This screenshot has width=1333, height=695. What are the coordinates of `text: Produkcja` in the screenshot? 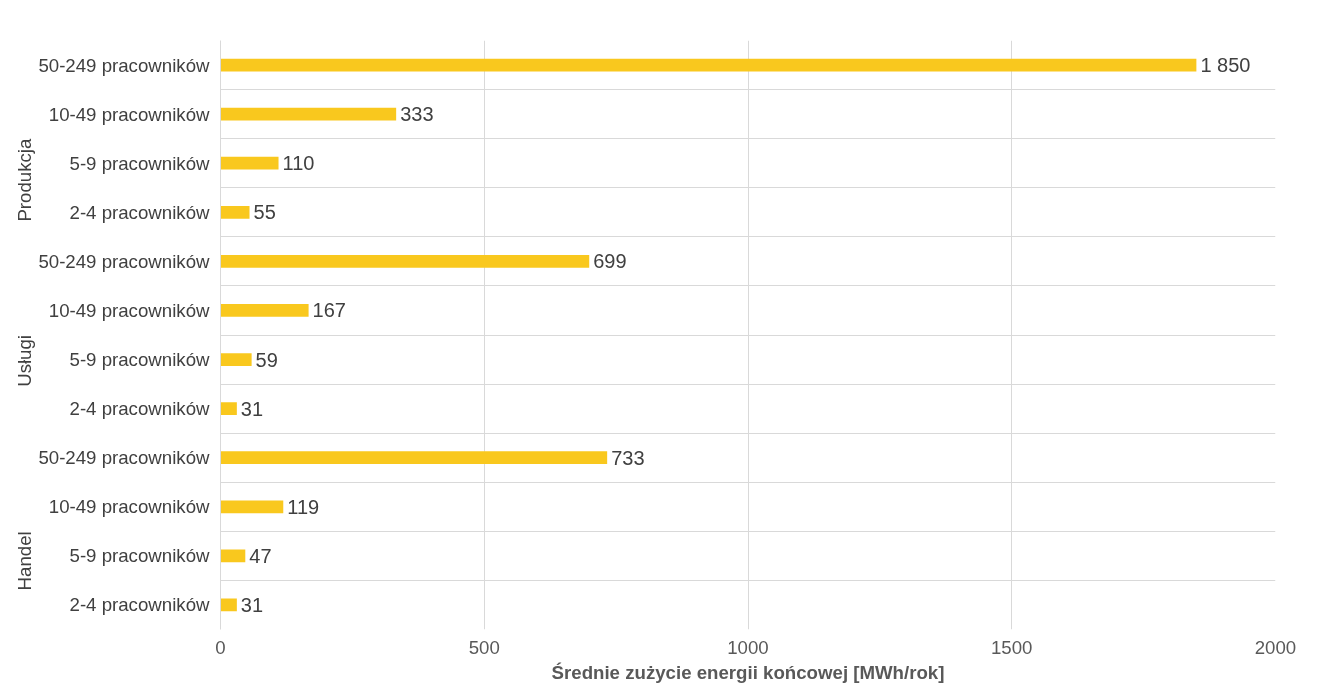 It's located at (24, 180).